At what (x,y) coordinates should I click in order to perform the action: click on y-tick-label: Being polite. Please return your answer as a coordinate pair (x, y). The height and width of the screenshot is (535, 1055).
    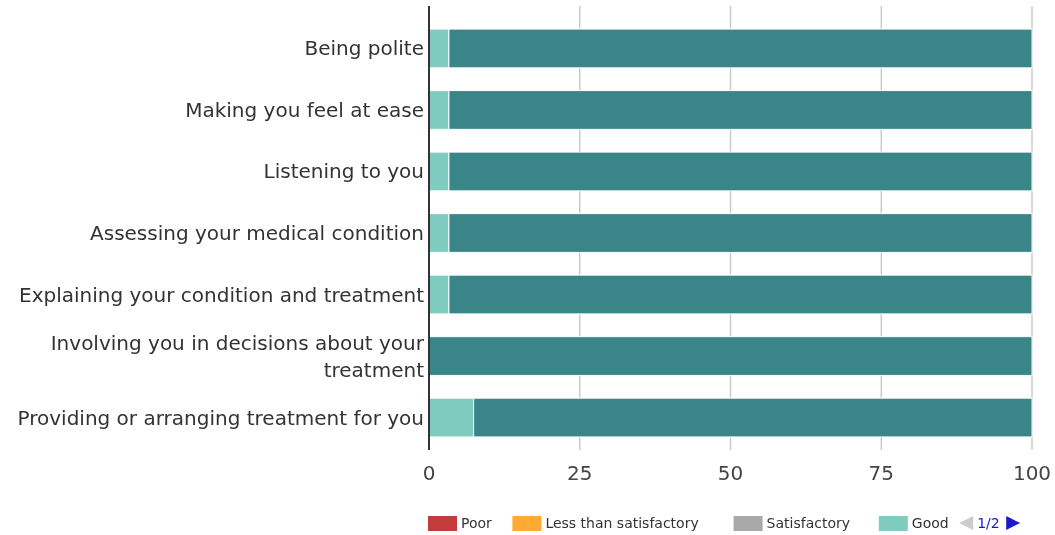
    Looking at the image, I should click on (364, 48).